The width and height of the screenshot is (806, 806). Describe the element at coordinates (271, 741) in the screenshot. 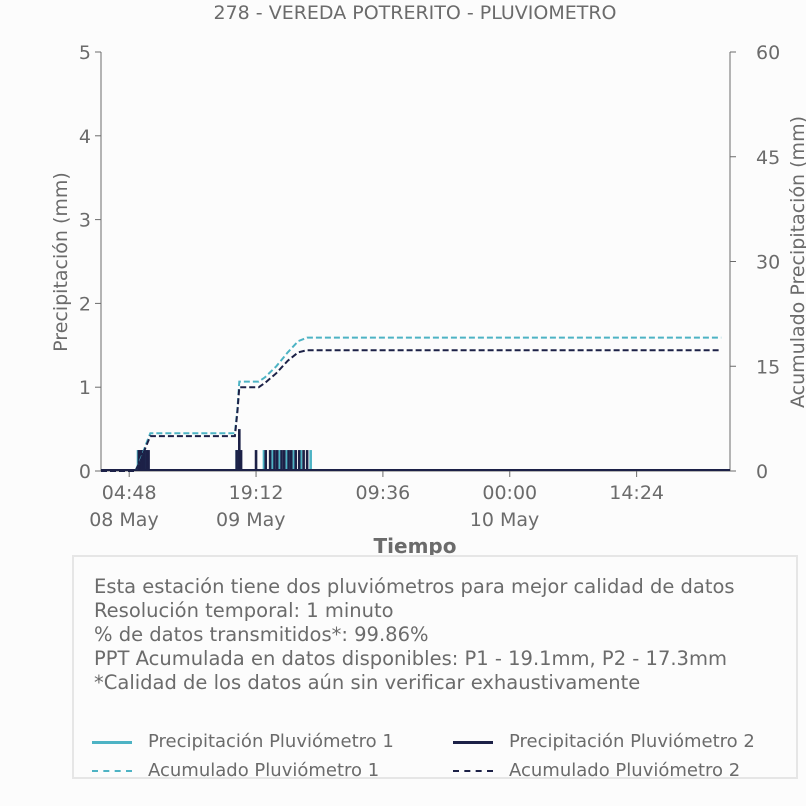

I see `legend-label-p1: Precipitación Pluviómetro 1` at that location.